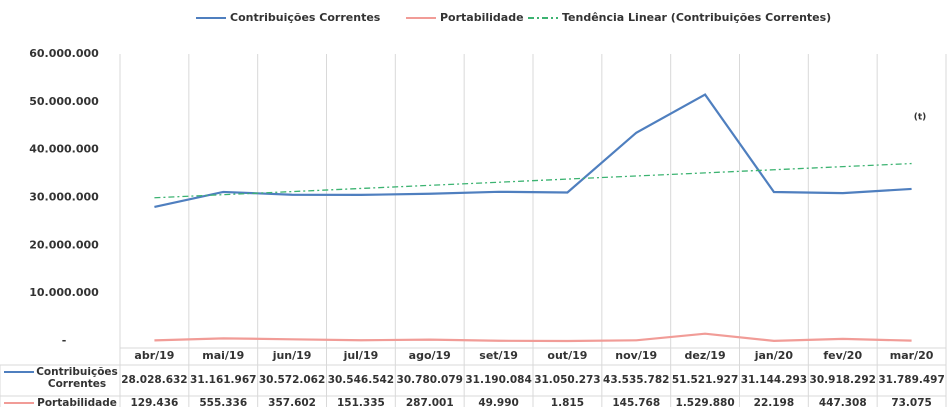  I want to click on table-value: 129.436, so click(155, 402).